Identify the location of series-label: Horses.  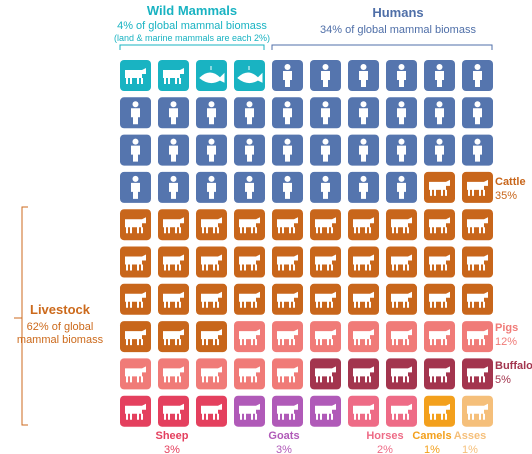
(385, 436).